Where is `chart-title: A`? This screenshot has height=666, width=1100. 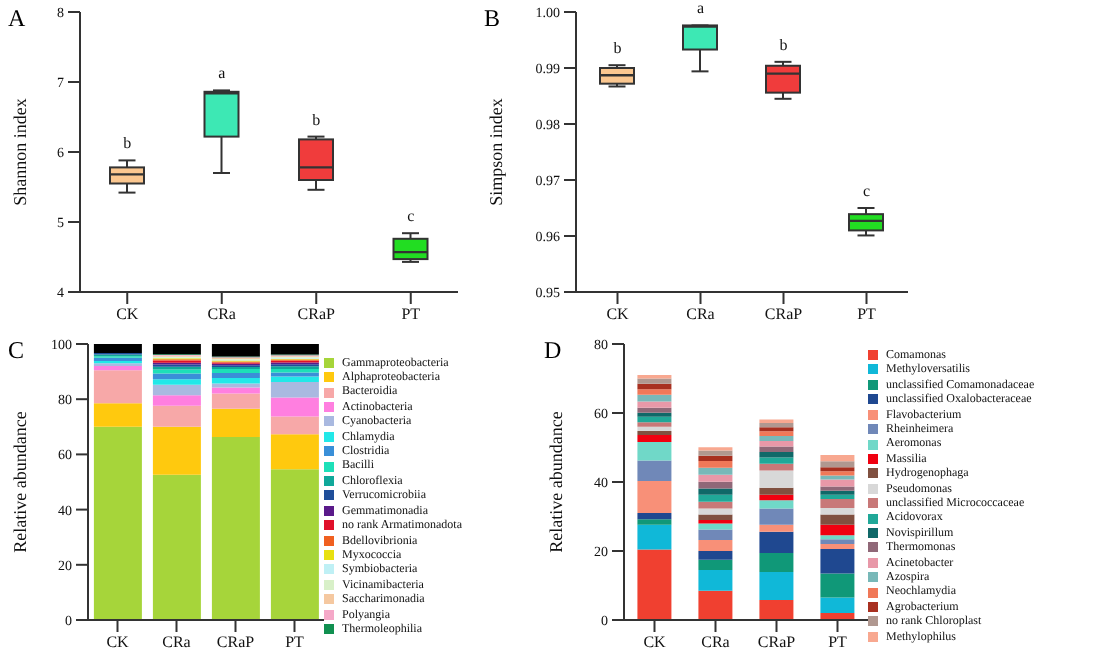
chart-title: A is located at coordinates (17, 19).